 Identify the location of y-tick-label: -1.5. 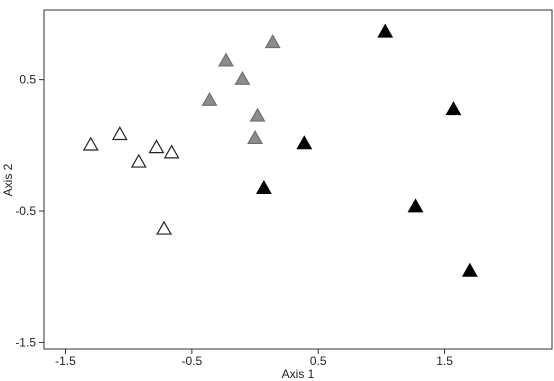
(25, 342).